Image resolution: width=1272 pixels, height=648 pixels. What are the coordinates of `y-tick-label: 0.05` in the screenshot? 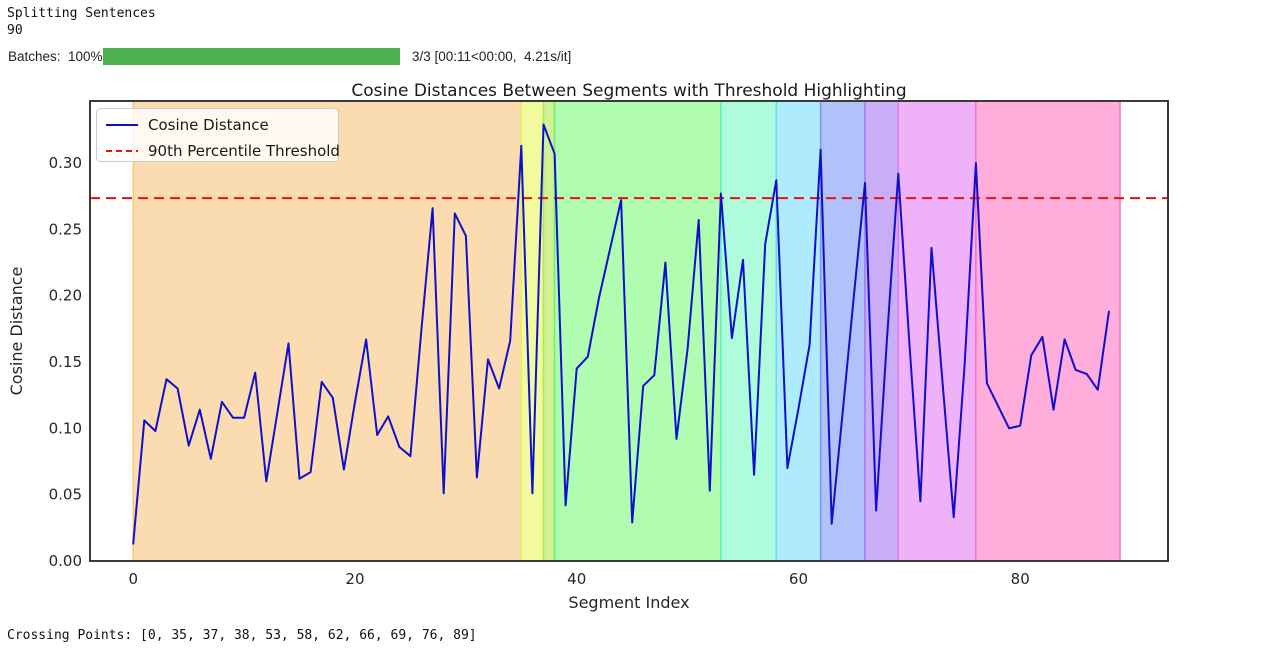 It's located at (65, 495).